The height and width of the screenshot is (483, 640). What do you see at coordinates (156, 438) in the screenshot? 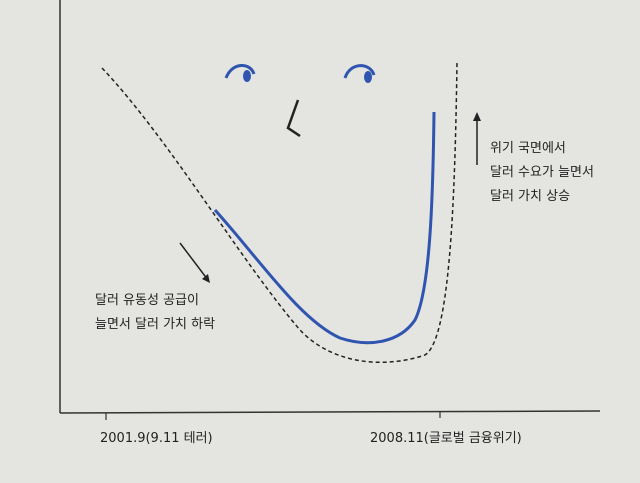
I see `x-axis-label: 2001.9(9.11 테러)` at bounding box center [156, 438].